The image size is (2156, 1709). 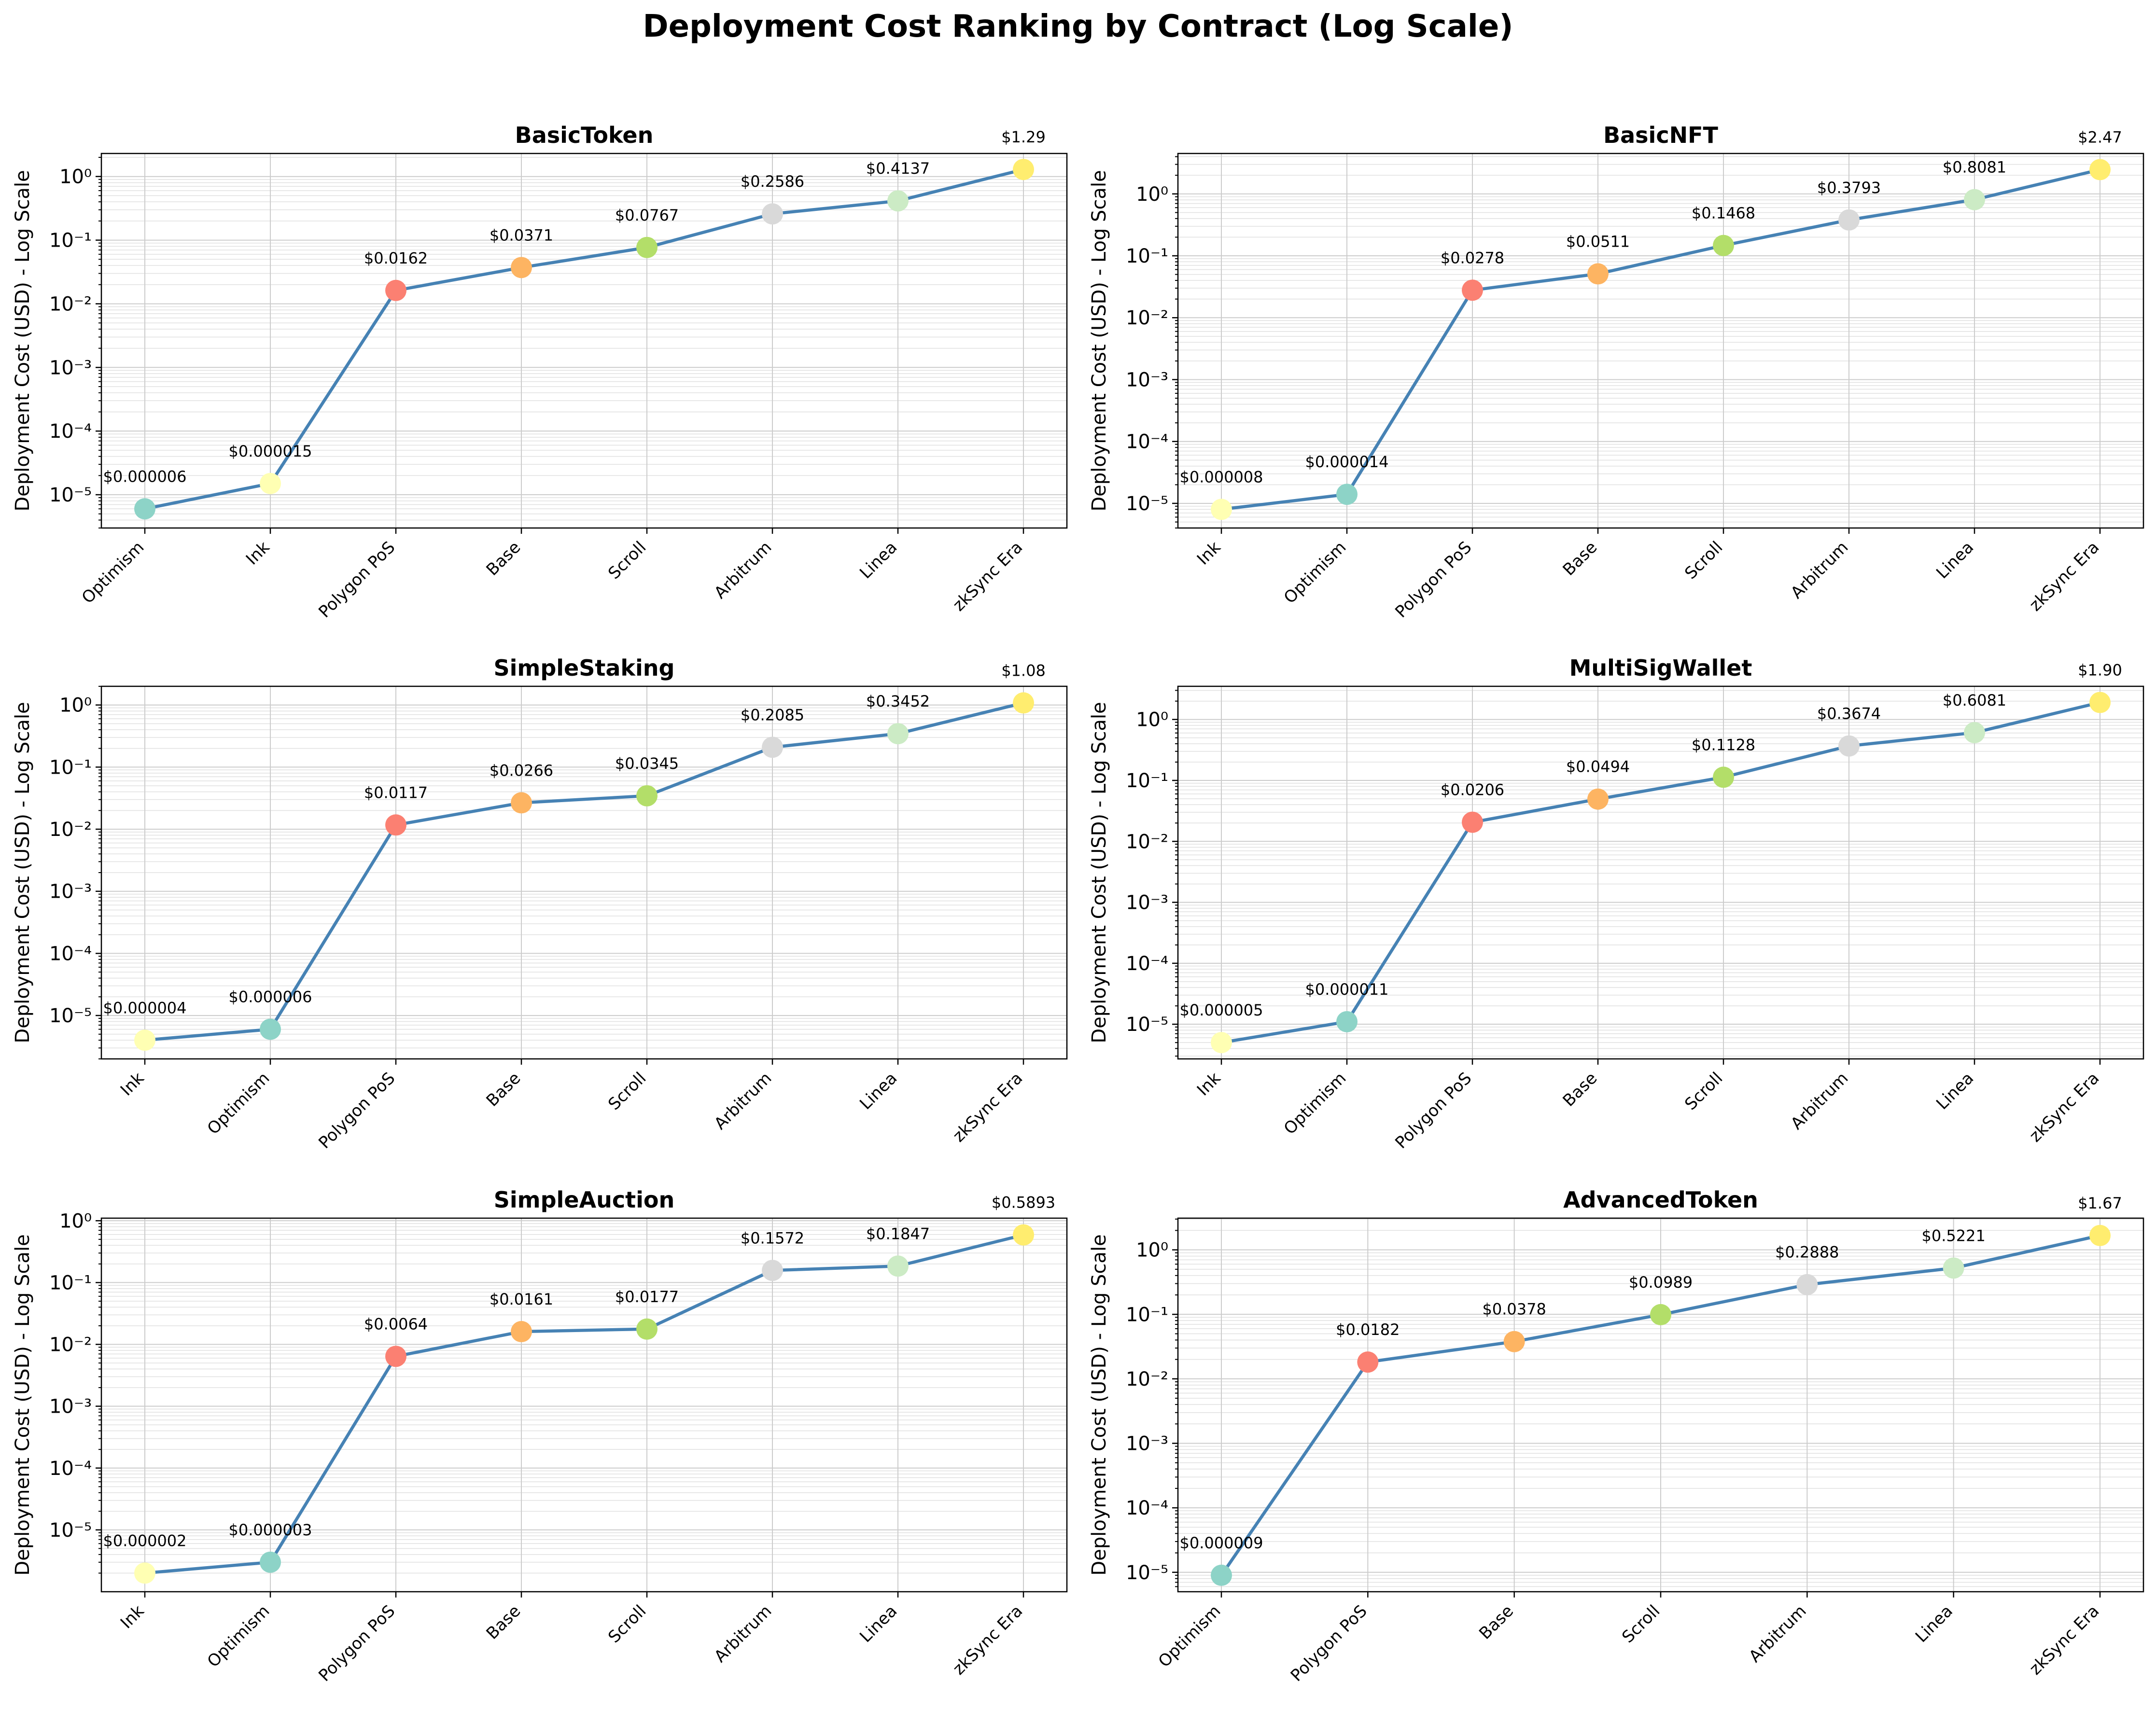 I want to click on data-label: $0.000011, so click(x=1347, y=989).